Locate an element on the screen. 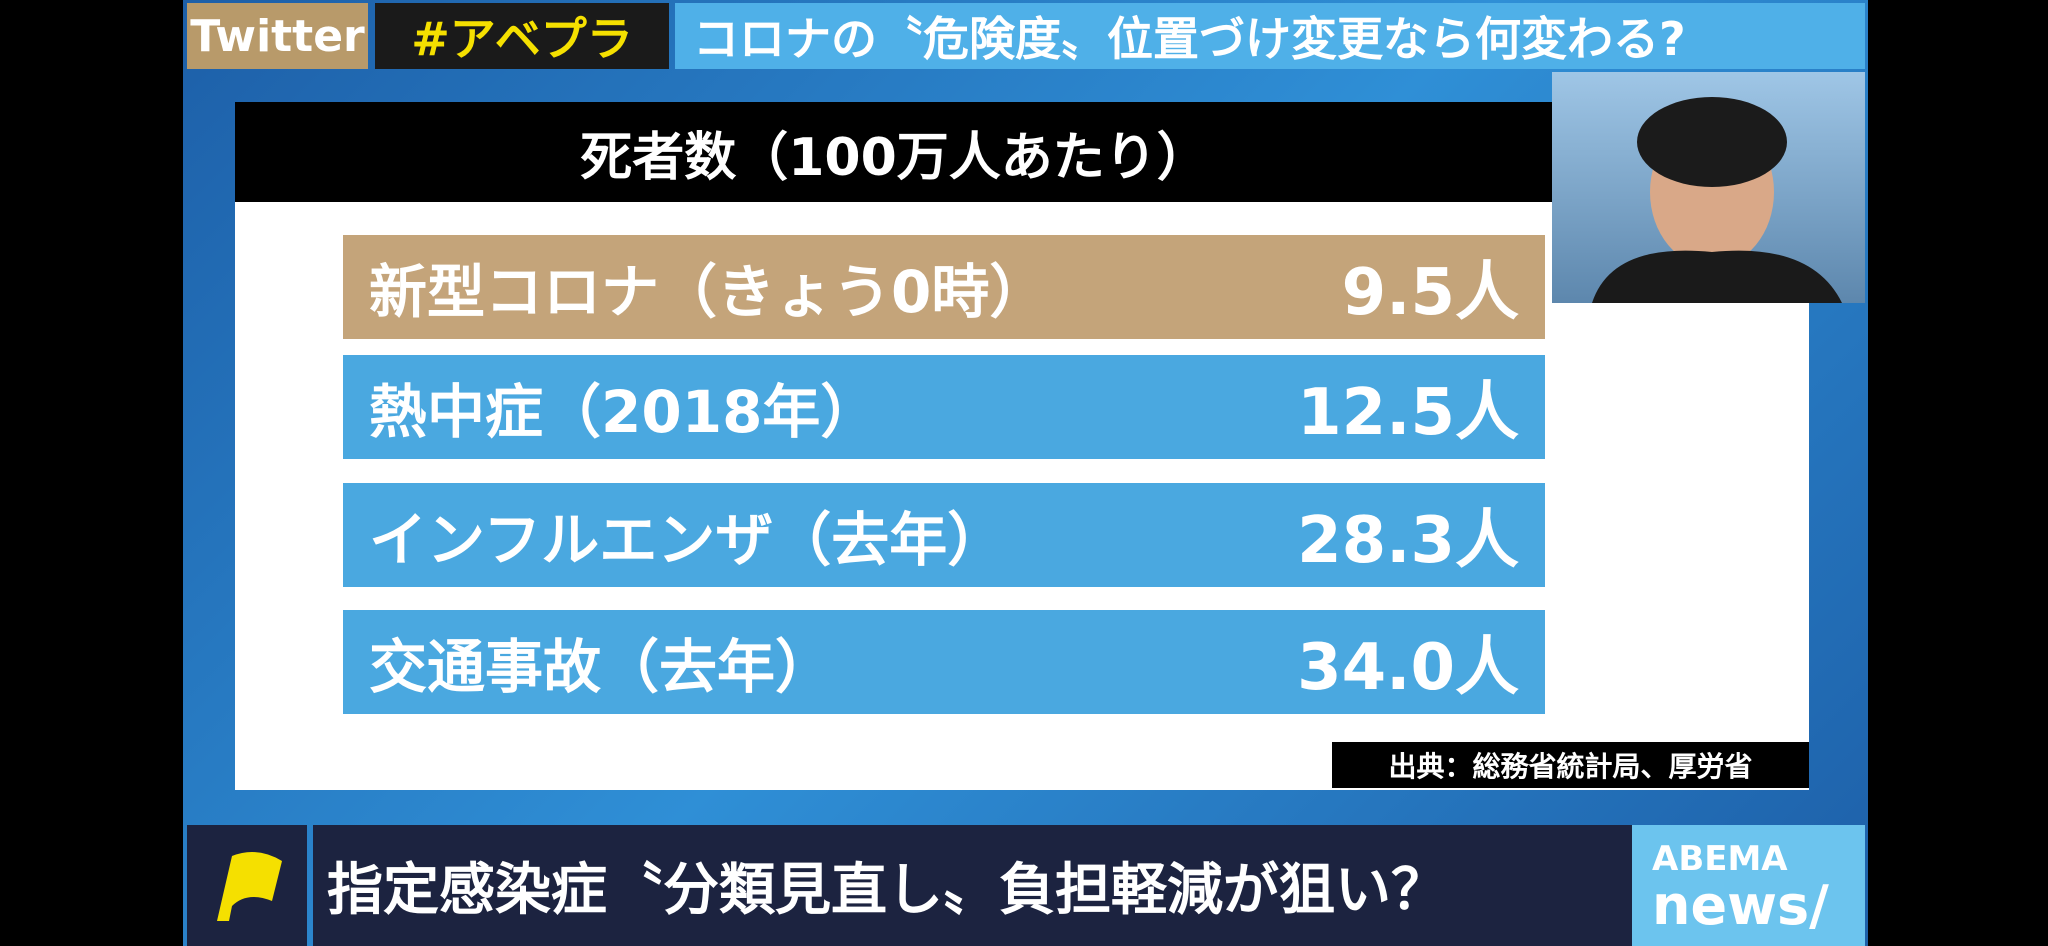  logo: ABEMA news/ is located at coordinates (1748, 885).